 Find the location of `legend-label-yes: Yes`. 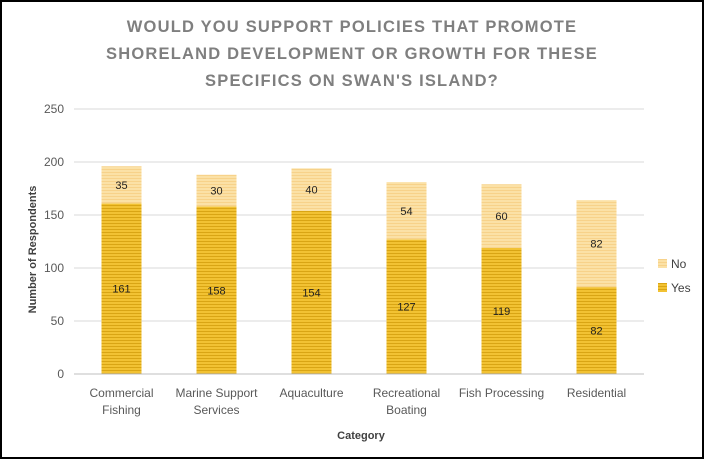

legend-label-yes: Yes is located at coordinates (681, 288).